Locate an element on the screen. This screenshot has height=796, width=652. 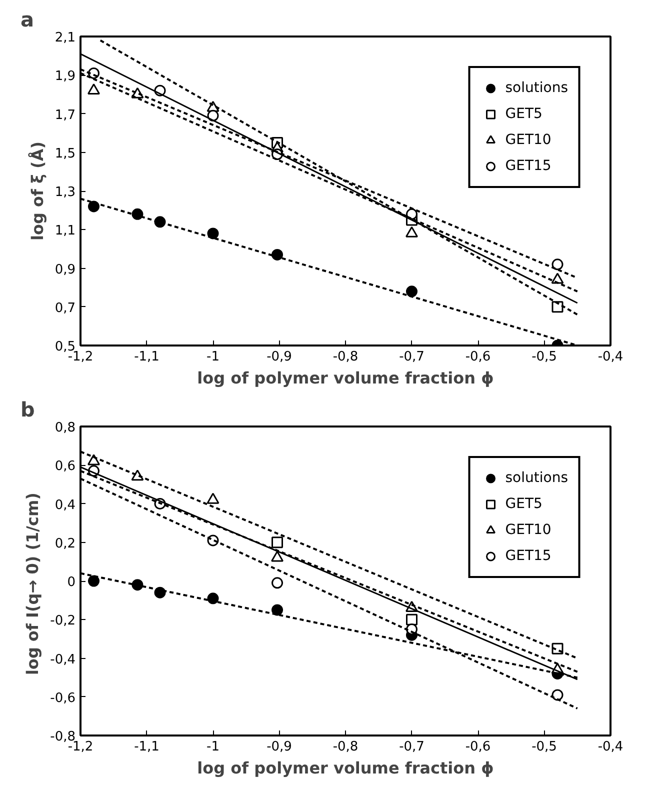
y-tick-label: 0,9 is located at coordinates (65, 270).